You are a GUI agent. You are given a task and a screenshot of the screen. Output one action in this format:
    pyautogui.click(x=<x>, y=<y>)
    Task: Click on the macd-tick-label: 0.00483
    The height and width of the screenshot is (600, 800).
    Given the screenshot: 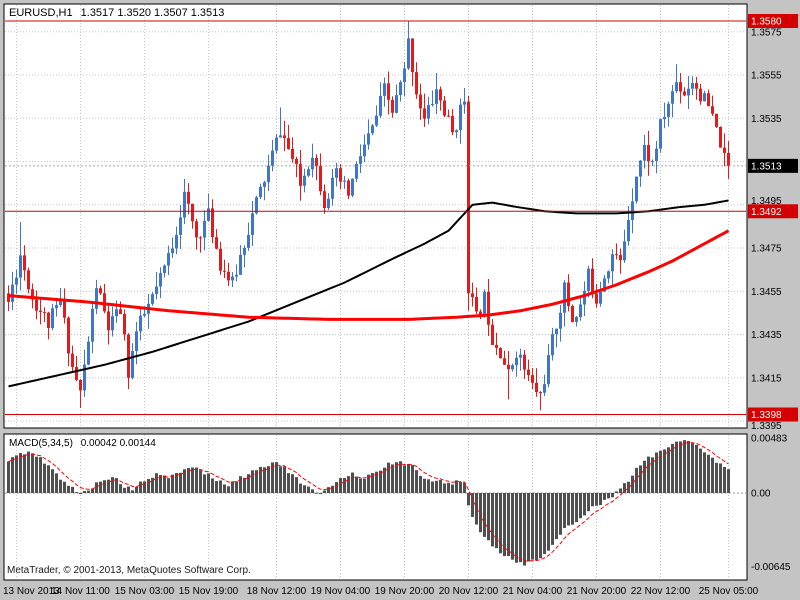 What is the action you would take?
    pyautogui.click(x=769, y=438)
    